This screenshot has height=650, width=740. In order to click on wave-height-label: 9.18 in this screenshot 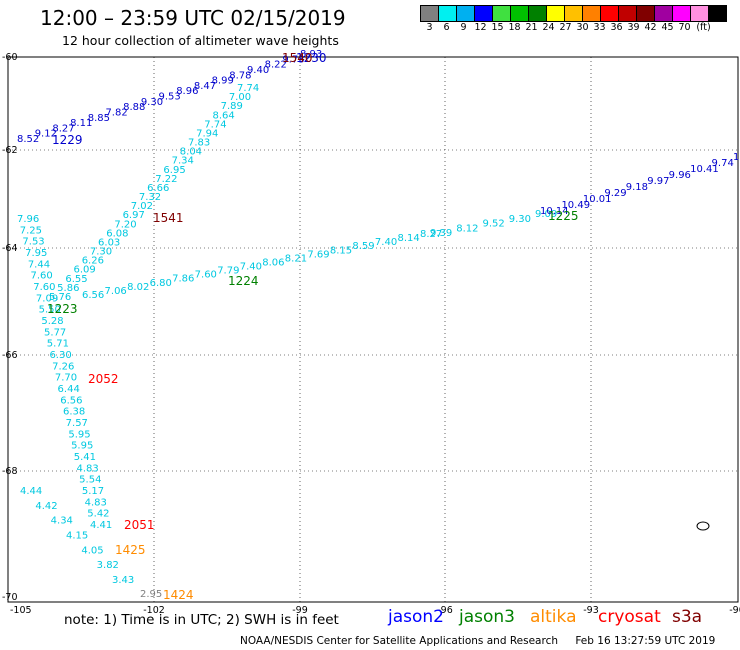, I will do `click(637, 187)`.